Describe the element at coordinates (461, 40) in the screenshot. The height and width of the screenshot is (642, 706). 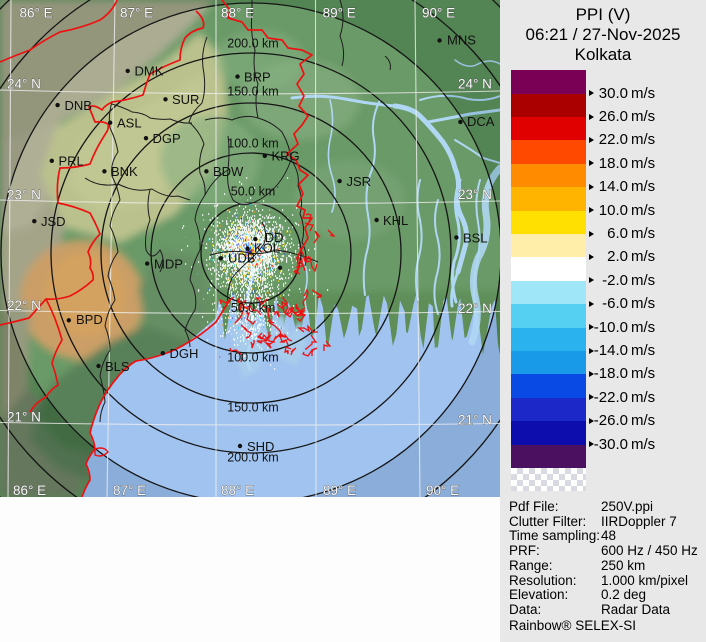
I see `svg-text: MNS` at that location.